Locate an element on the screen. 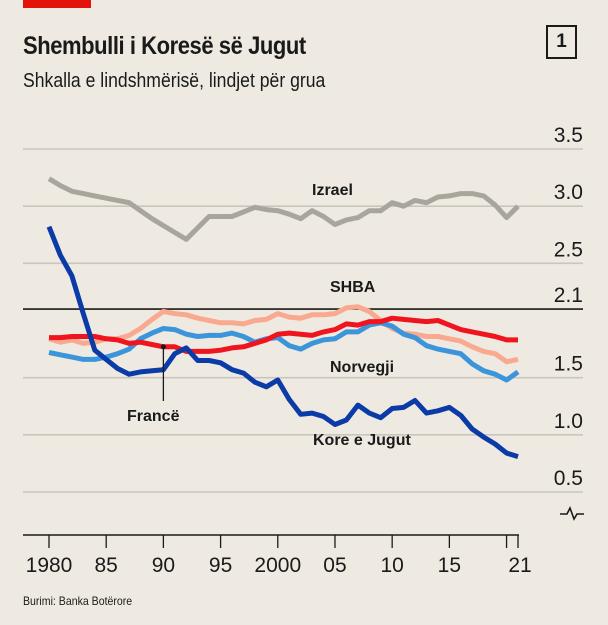 This screenshot has width=608, height=625. chart-title: Shembulli i Koresë së Jugut is located at coordinates (164, 46).